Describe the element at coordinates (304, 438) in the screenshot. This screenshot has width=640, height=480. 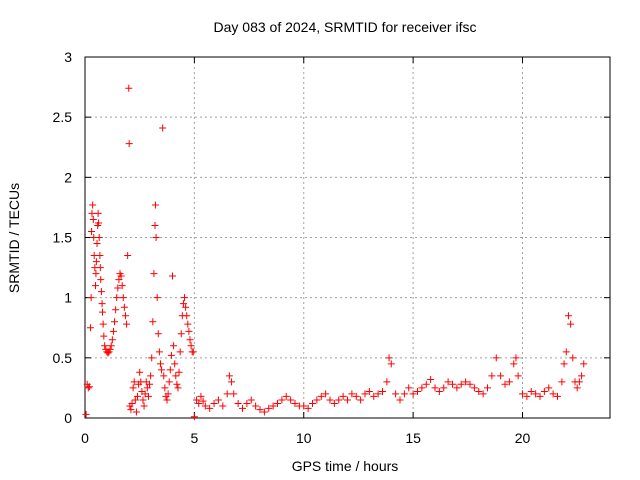
I see `x-tick-label: 10` at that location.